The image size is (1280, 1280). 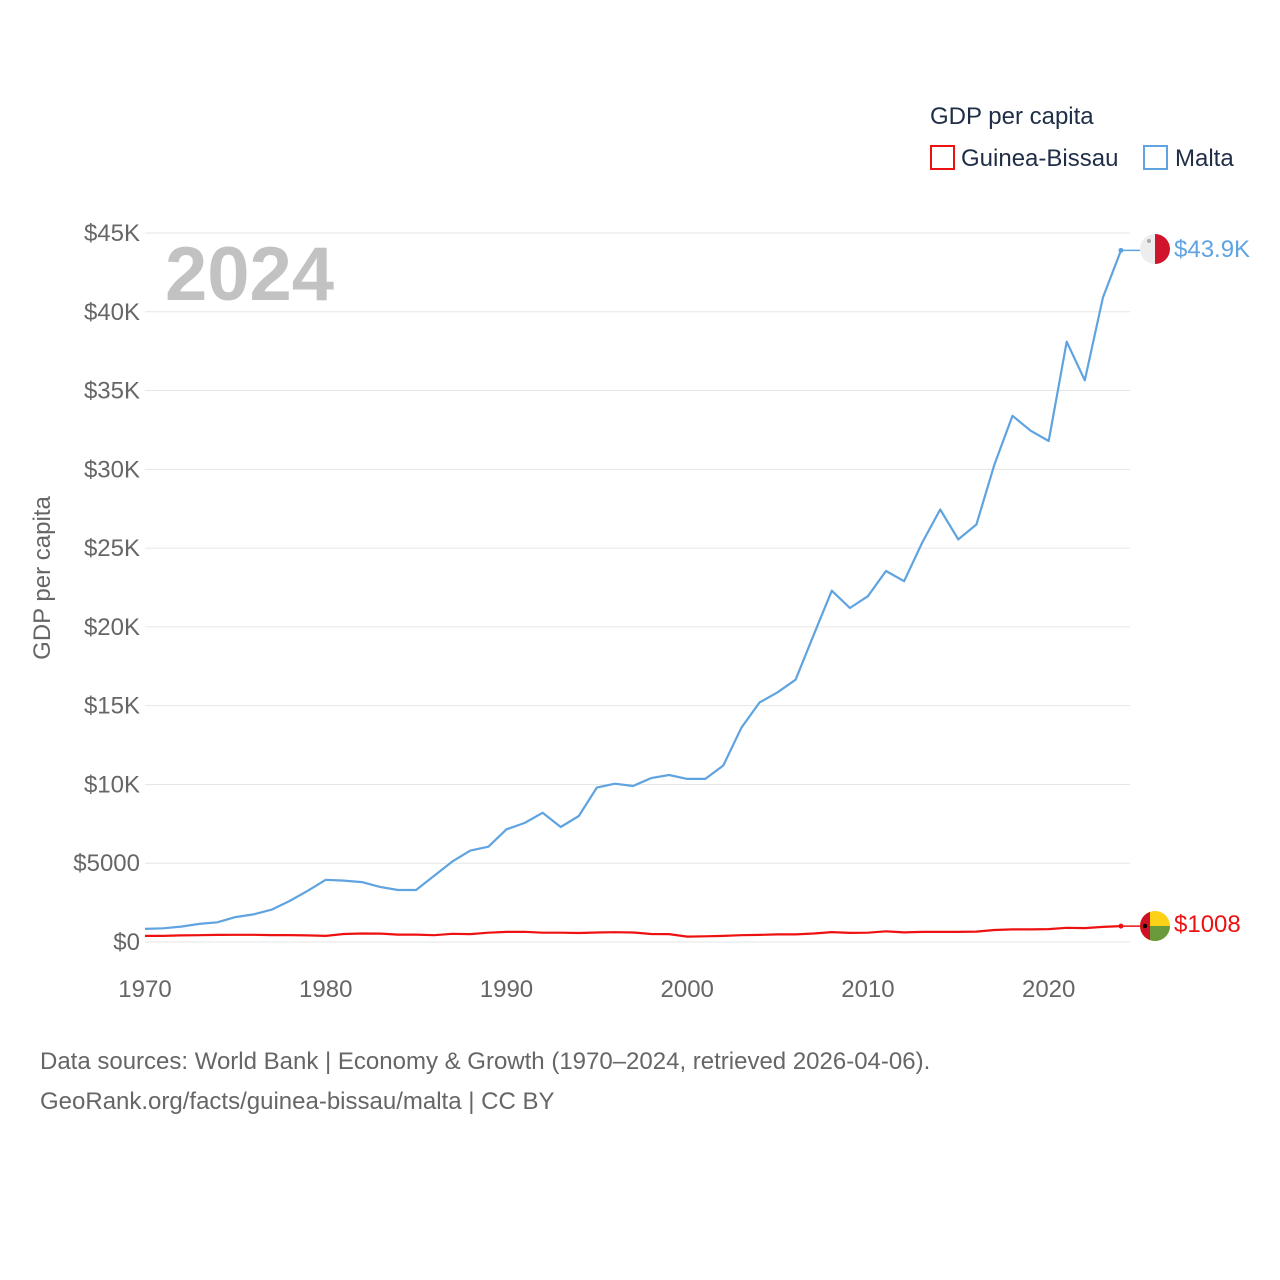 I want to click on y-axis-label: GDP per capita, so click(x=42, y=578).